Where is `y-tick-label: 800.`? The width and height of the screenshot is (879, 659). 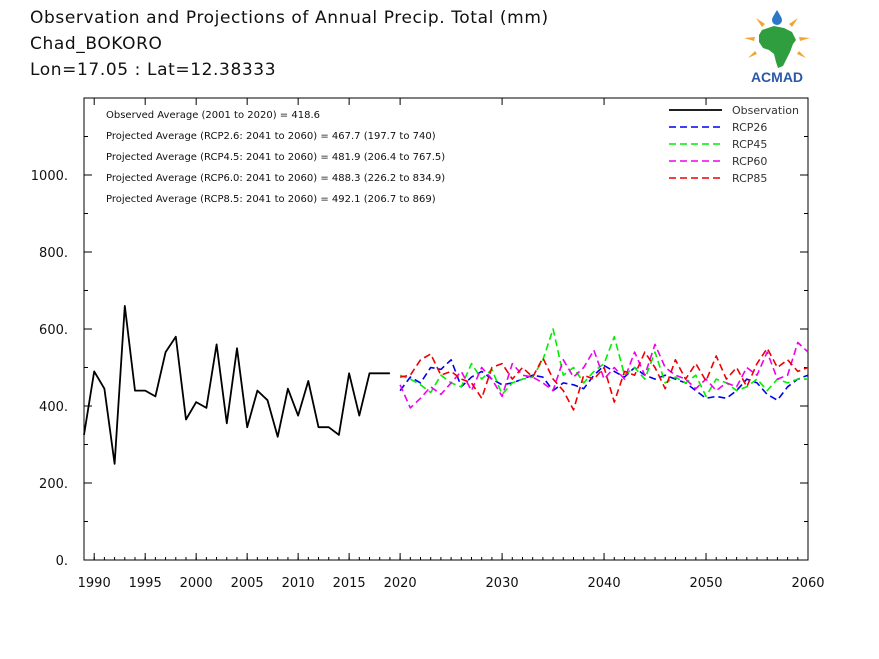 y-tick-label: 800. is located at coordinates (53, 253).